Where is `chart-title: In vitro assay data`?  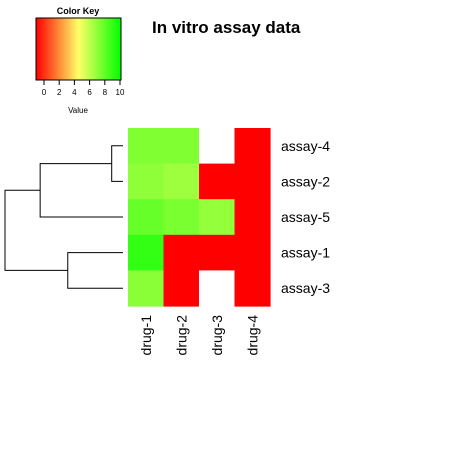
chart-title: In vitro assay data is located at coordinates (226, 27).